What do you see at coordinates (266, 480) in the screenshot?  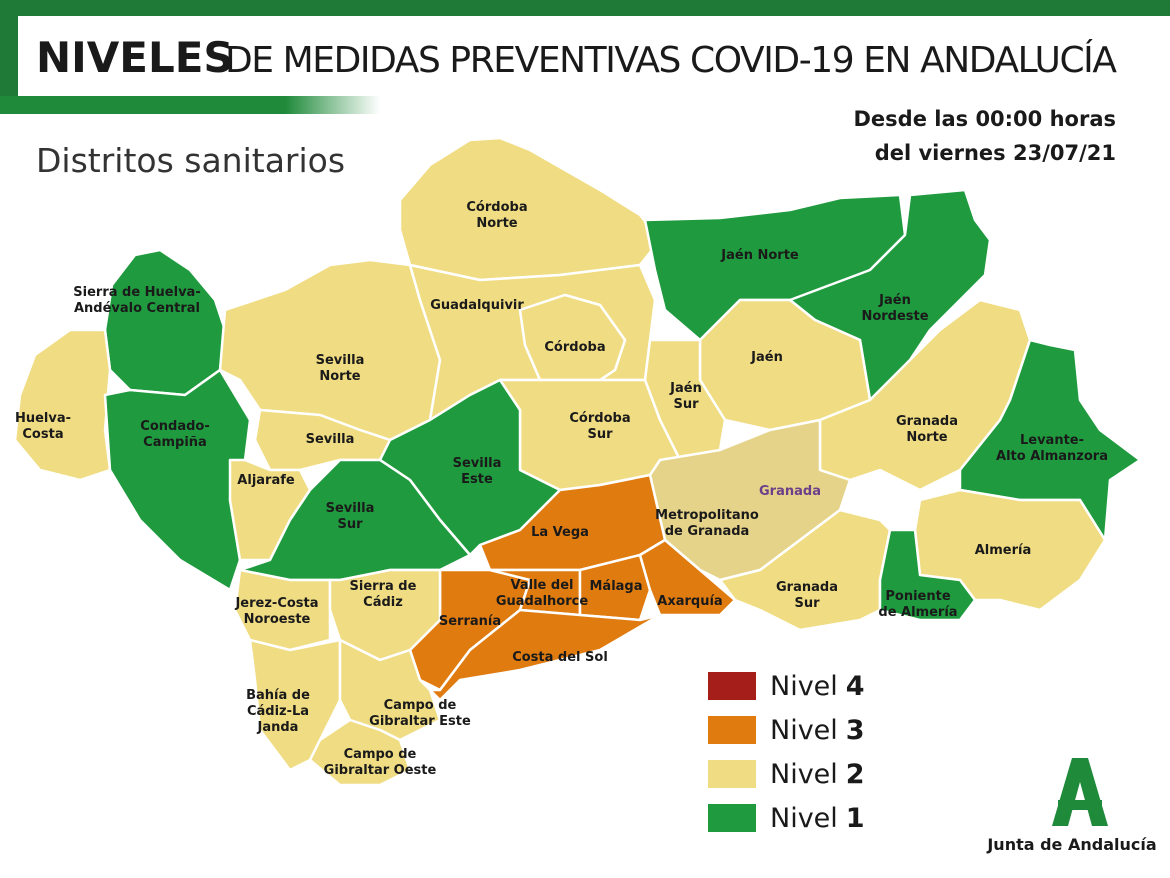 I see `district-label: Aljarafe` at bounding box center [266, 480].